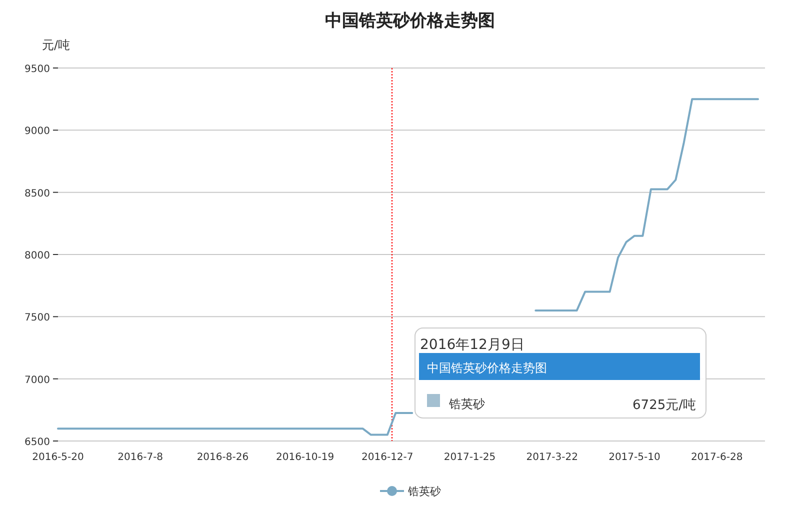  I want to click on chart-title: 中国锆英砂价格走势图, so click(410, 21).